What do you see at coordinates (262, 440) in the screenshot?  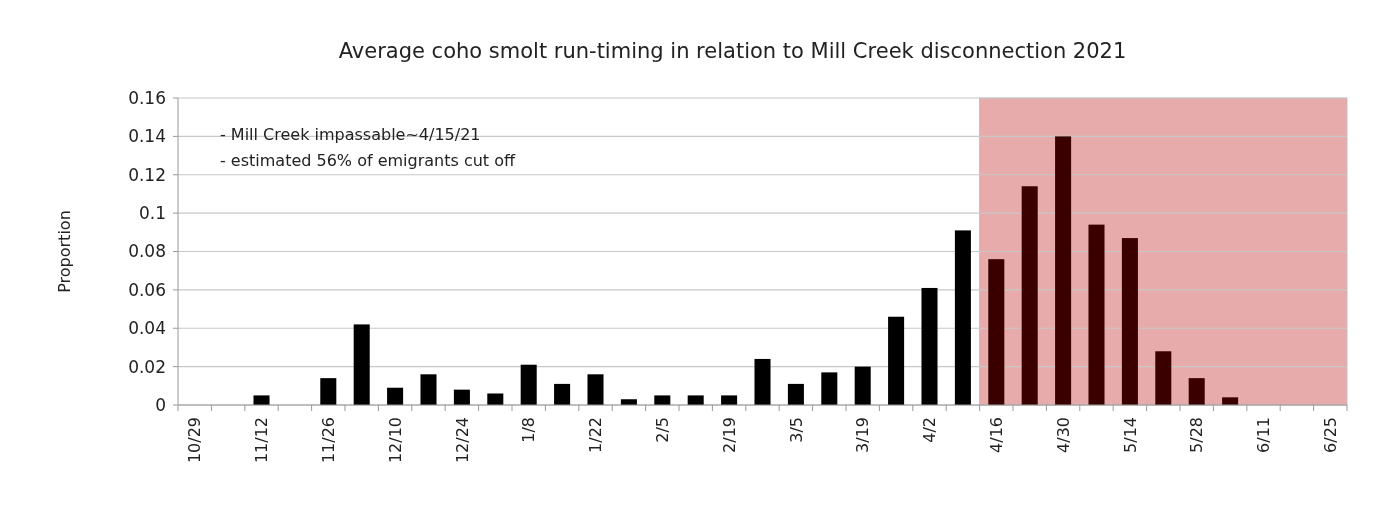 I see `x-tick-label: 11/12` at bounding box center [262, 440].